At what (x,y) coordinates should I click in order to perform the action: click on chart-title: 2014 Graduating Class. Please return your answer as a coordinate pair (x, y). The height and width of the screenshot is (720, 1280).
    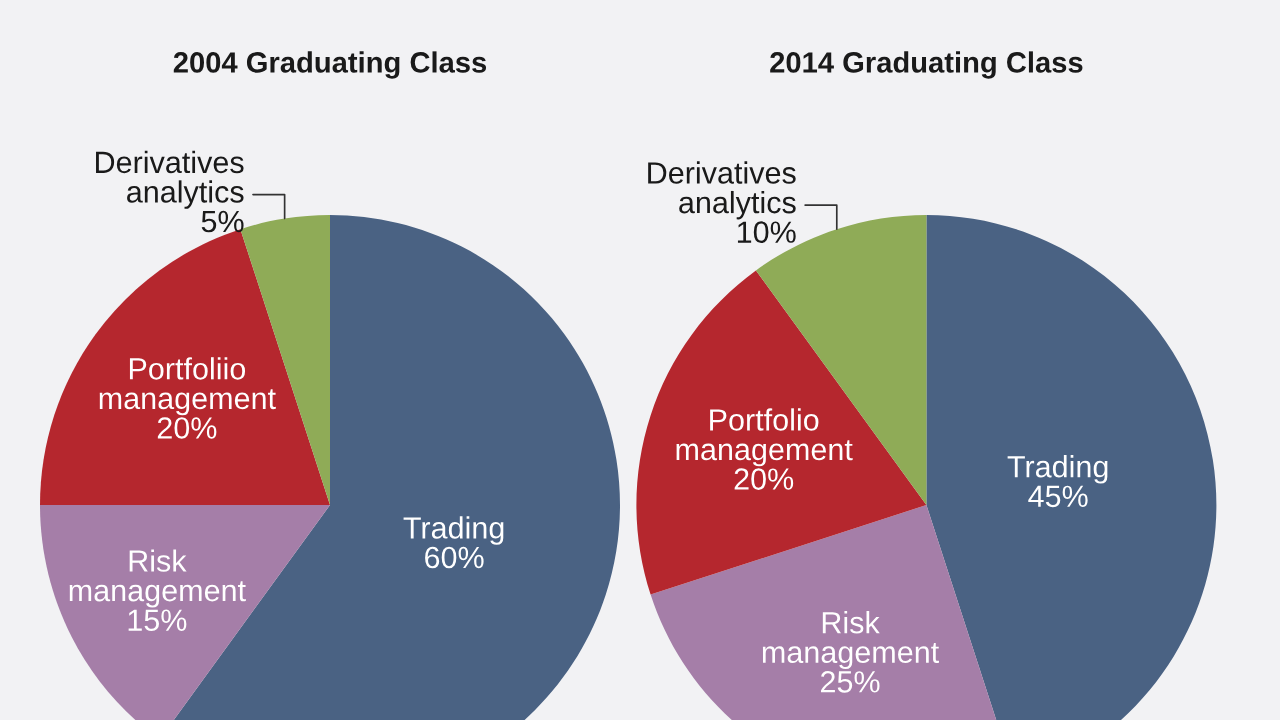
    Looking at the image, I should click on (926, 65).